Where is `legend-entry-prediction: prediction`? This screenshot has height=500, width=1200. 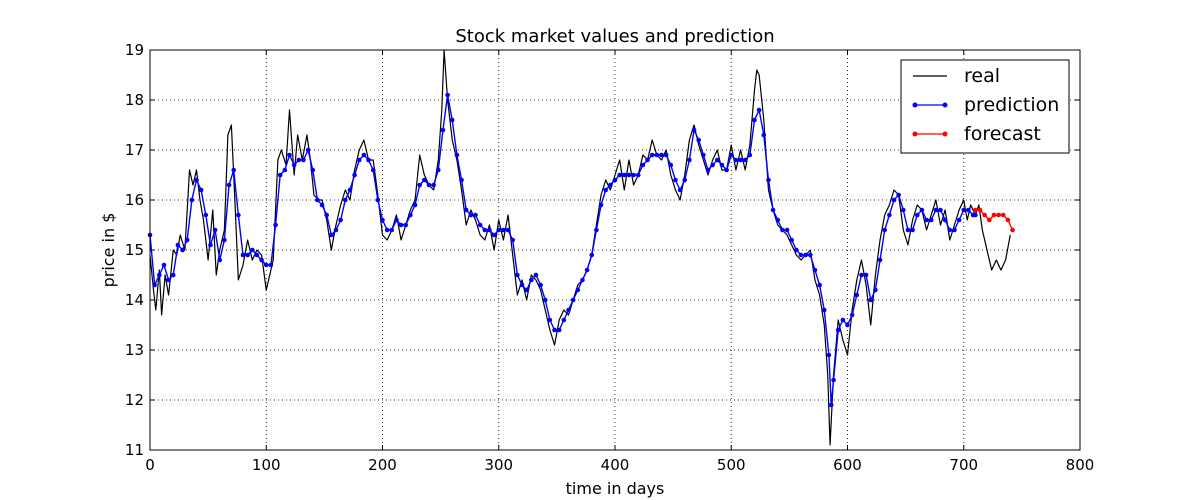
legend-entry-prediction: prediction is located at coordinates (985, 105).